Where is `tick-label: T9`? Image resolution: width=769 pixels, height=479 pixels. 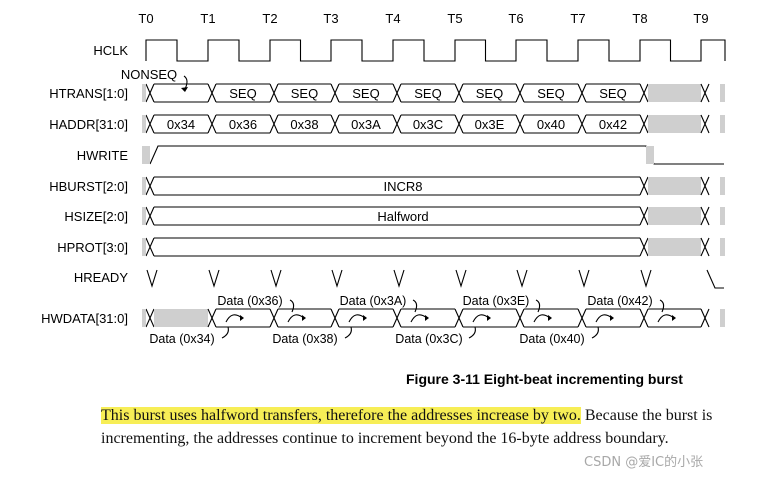 tick-label: T9 is located at coordinates (700, 18).